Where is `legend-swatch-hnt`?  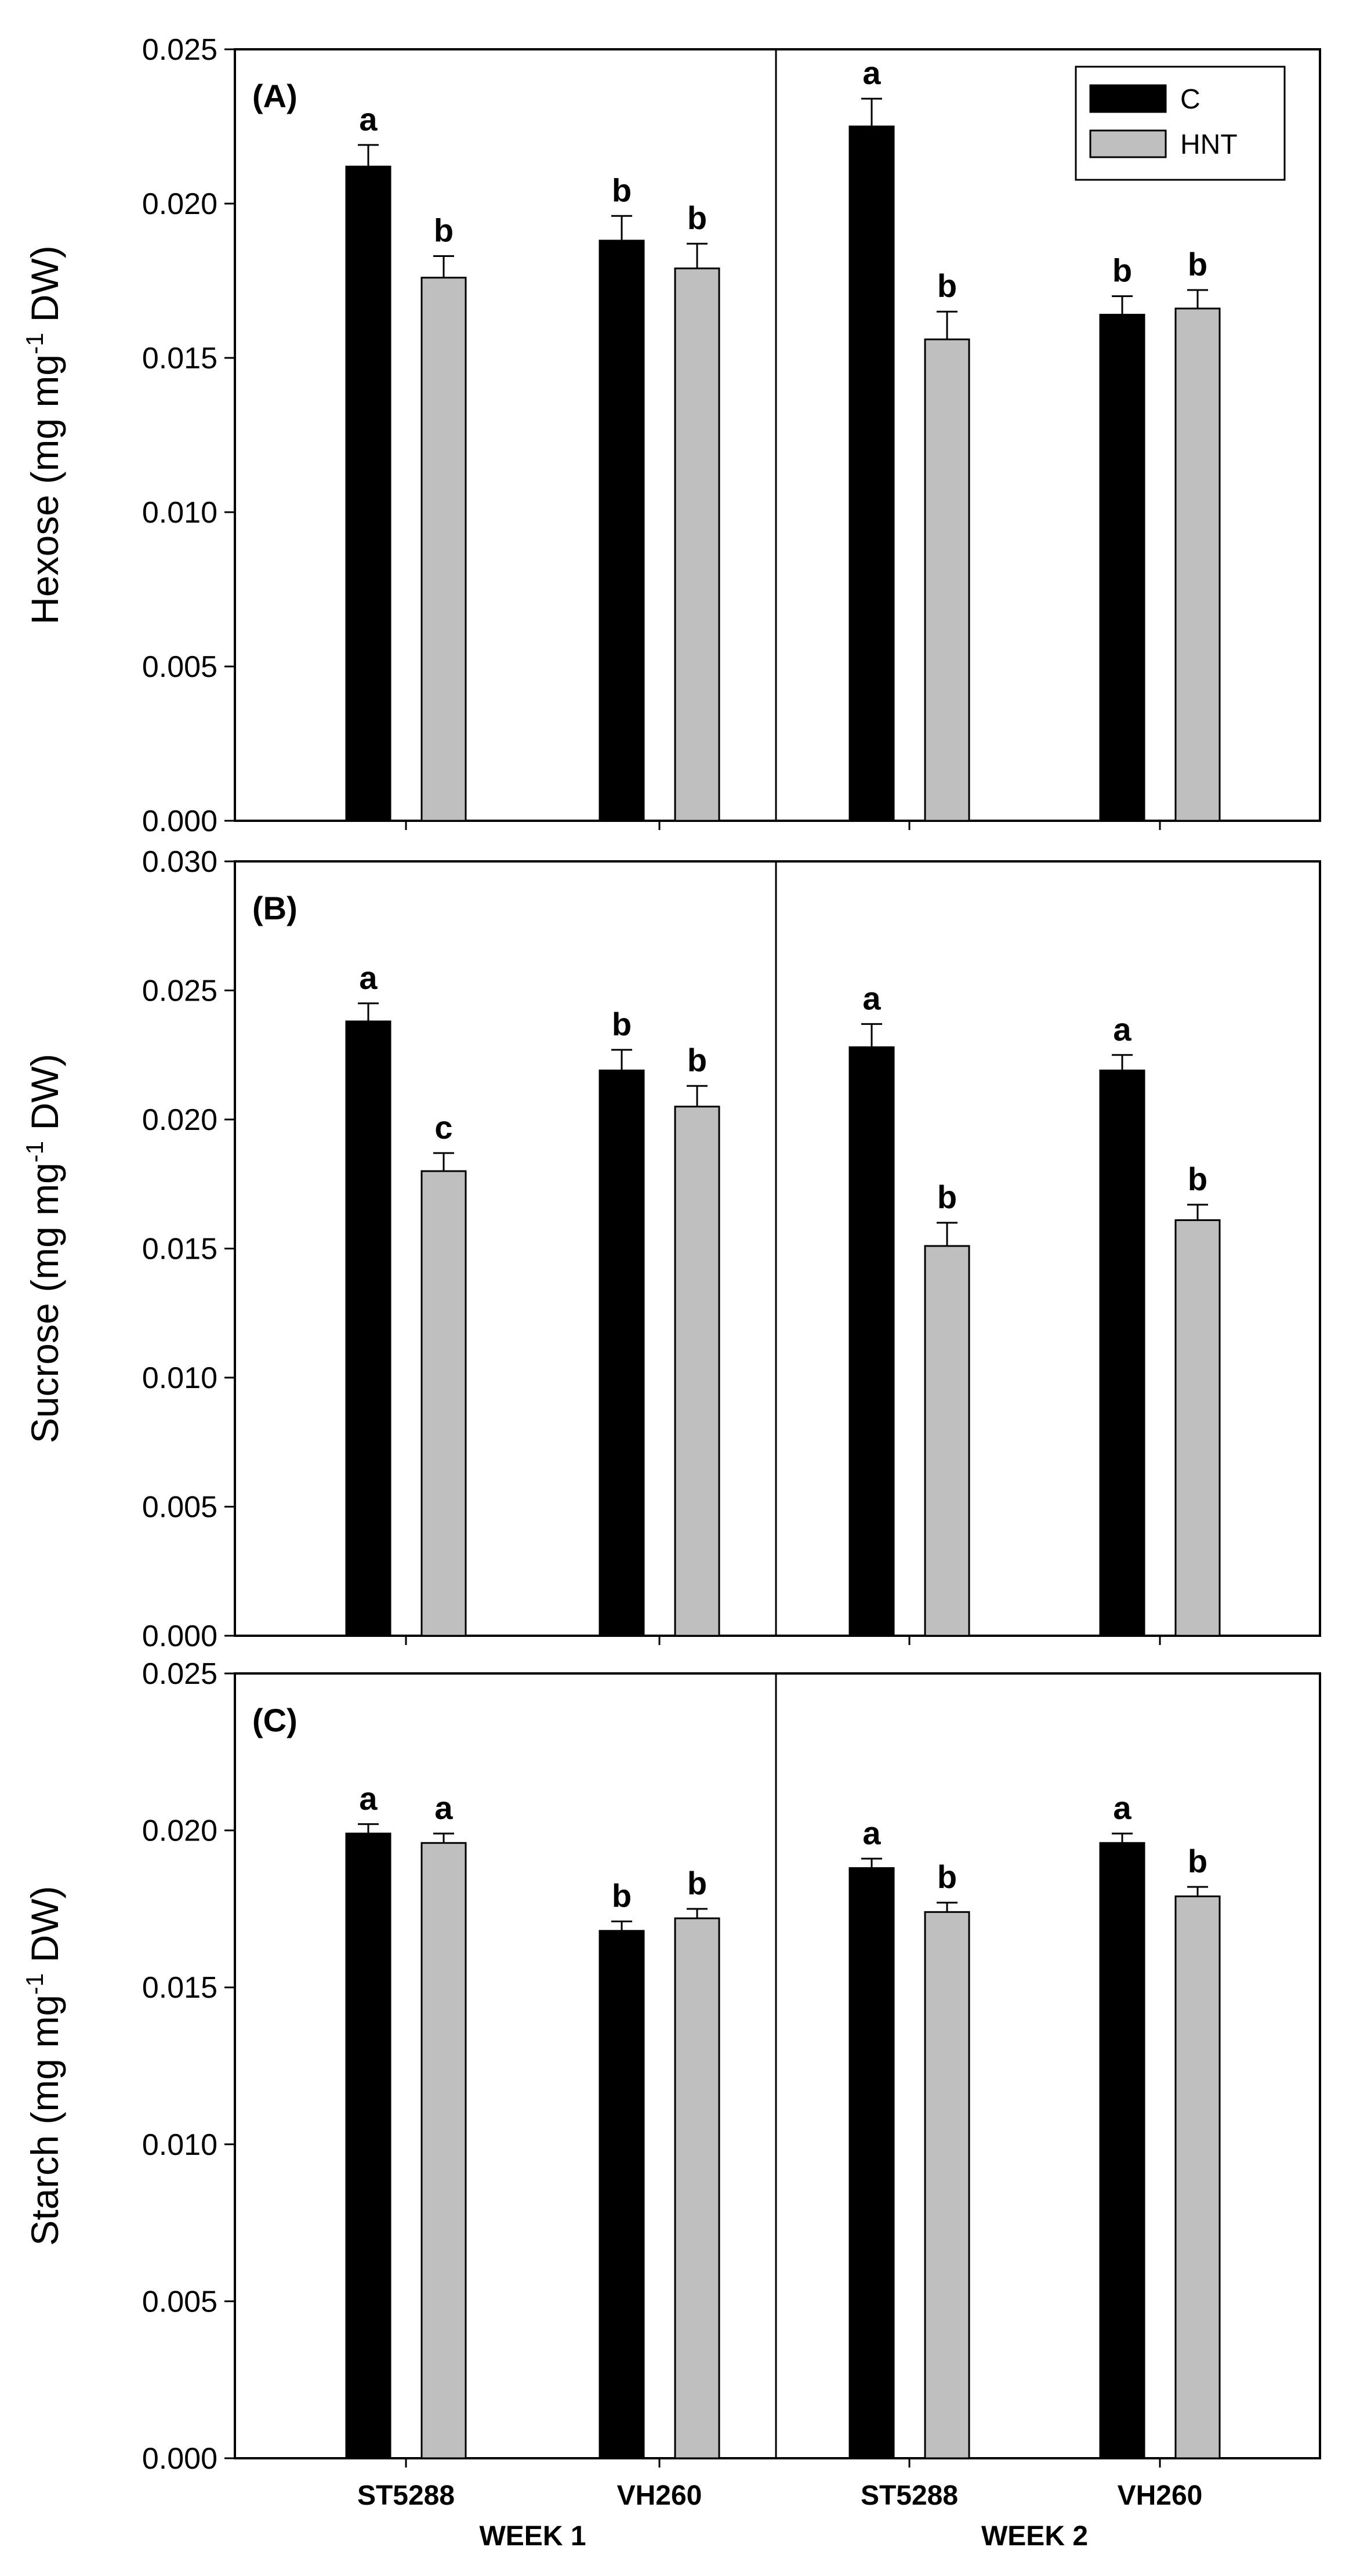 legend-swatch-hnt is located at coordinates (1128, 144).